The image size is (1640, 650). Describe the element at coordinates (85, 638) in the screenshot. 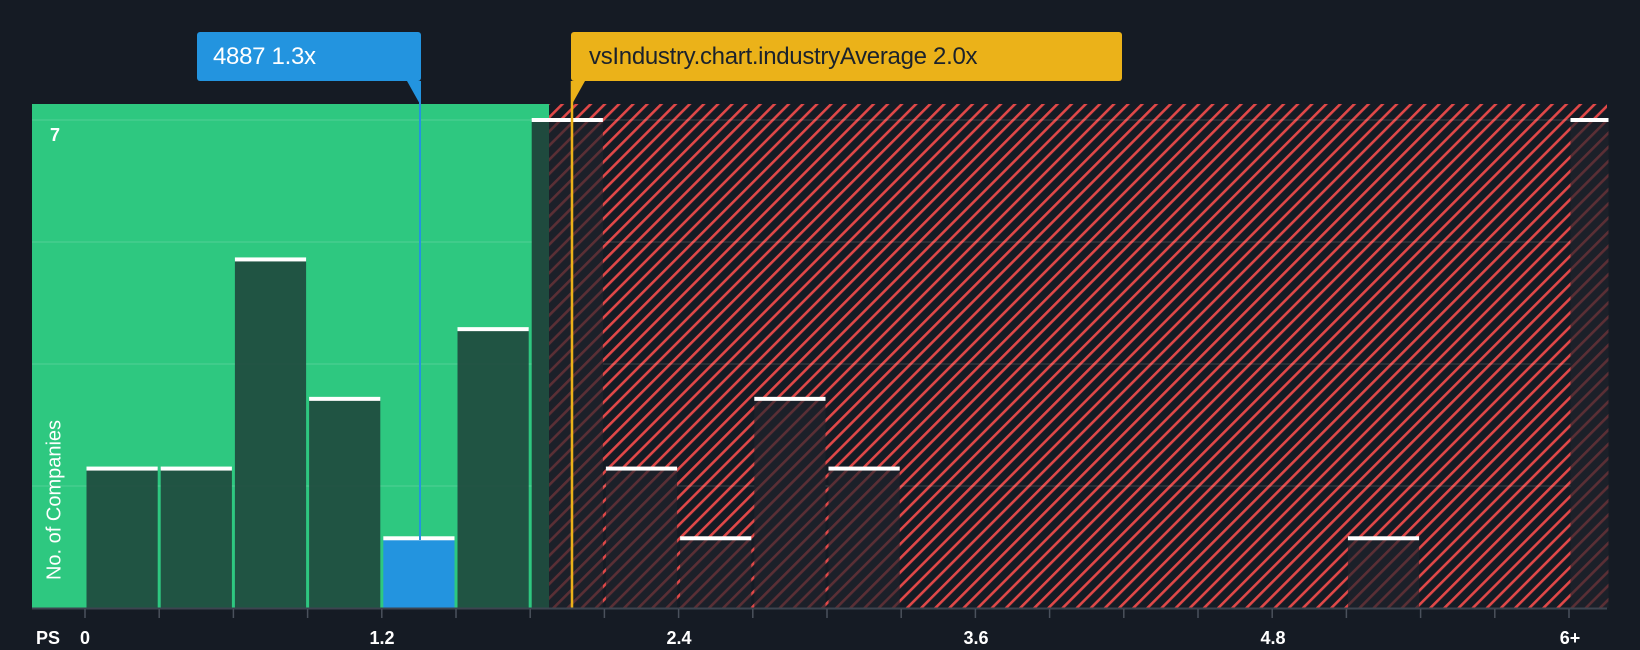

I see `x-axis-label: 0` at that location.